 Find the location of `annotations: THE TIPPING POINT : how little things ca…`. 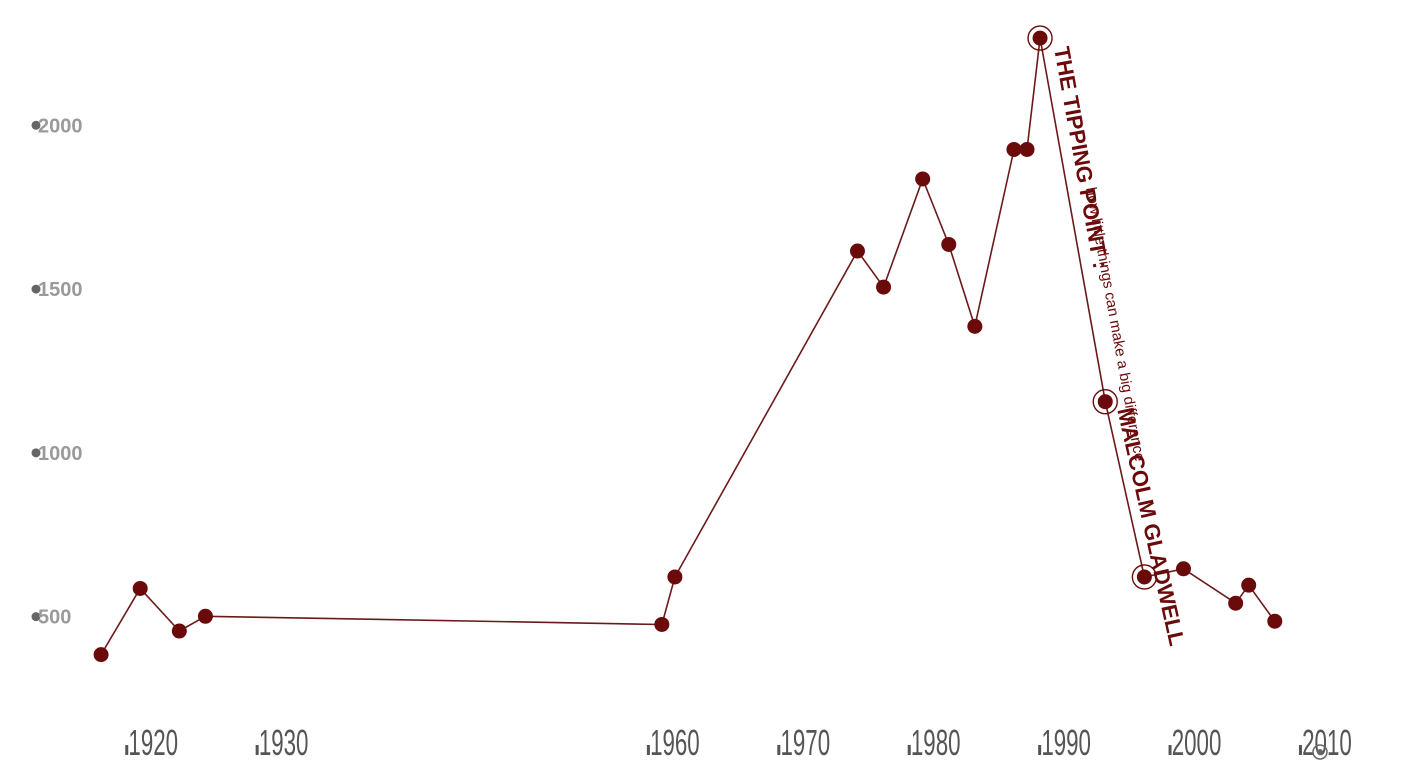

annotations: THE TIPPING POINT : how little things ca… is located at coordinates (1119, 347).